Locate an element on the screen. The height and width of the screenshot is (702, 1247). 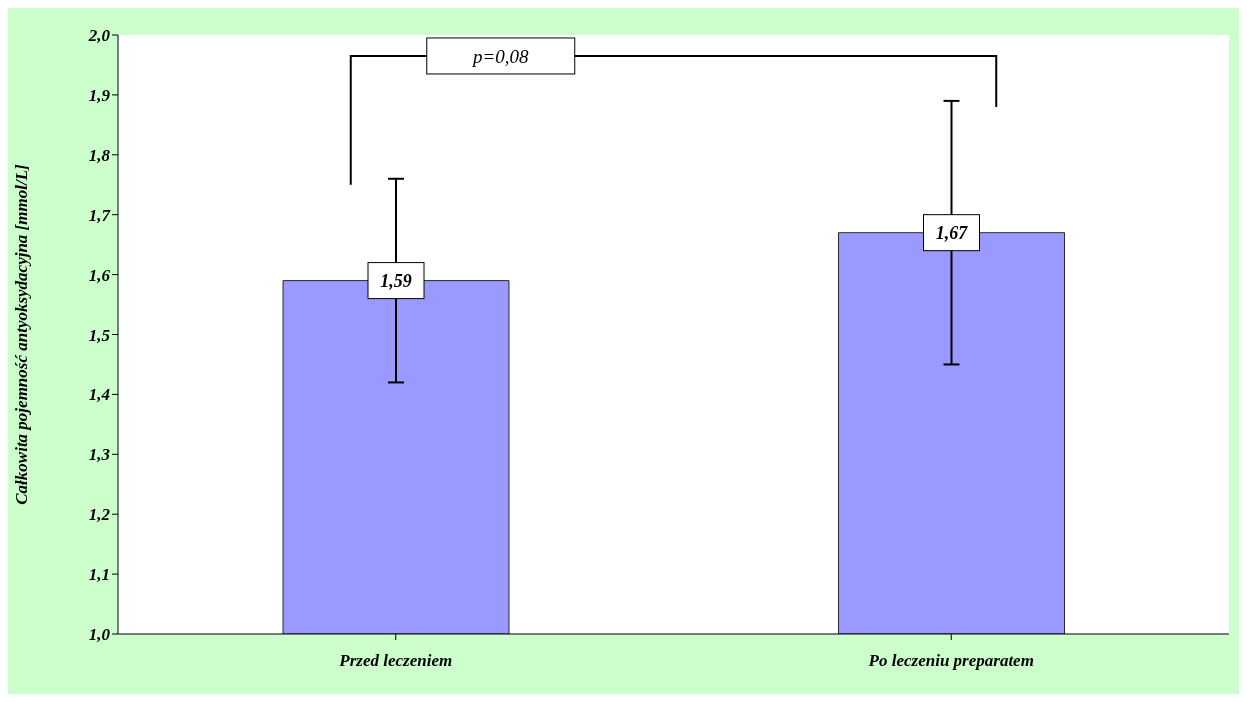
y-tick-label: 1,1 is located at coordinates (99, 575).